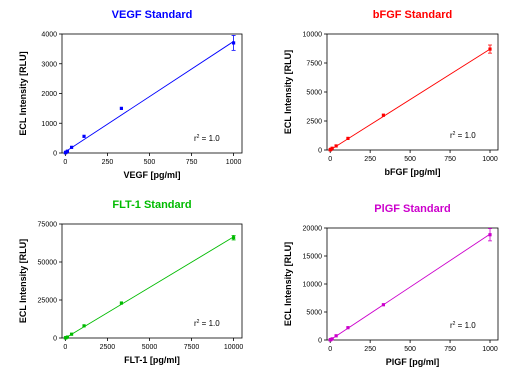 The image size is (507, 376). I want to click on y-tick-label: 2000, so click(49, 94).